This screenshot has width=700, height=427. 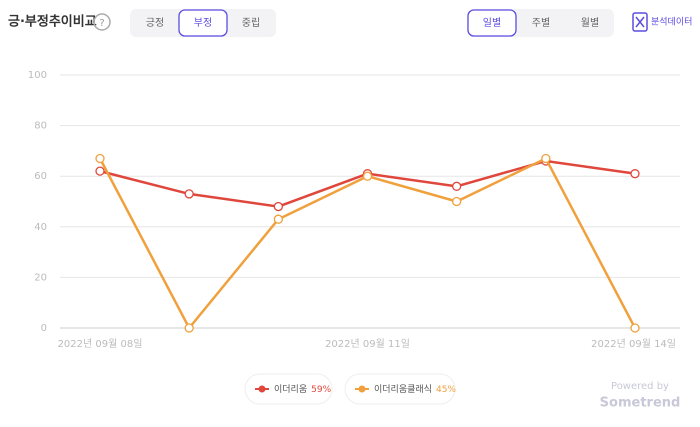 I want to click on export-icon, so click(x=640, y=22).